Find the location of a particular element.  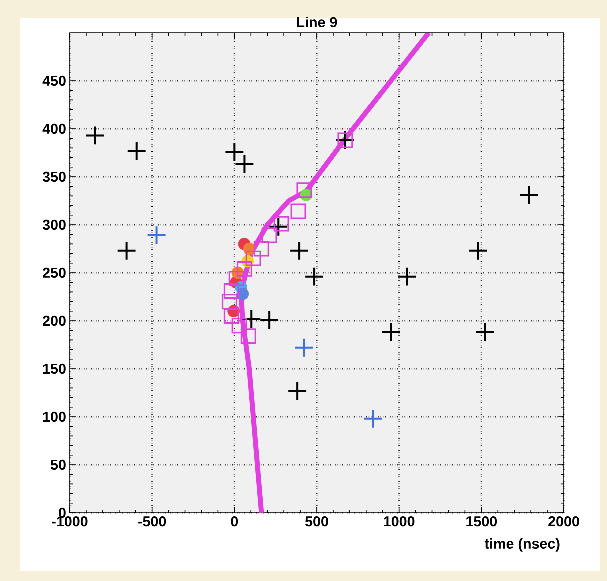

y-tick-label: 200 is located at coordinates (54, 321).